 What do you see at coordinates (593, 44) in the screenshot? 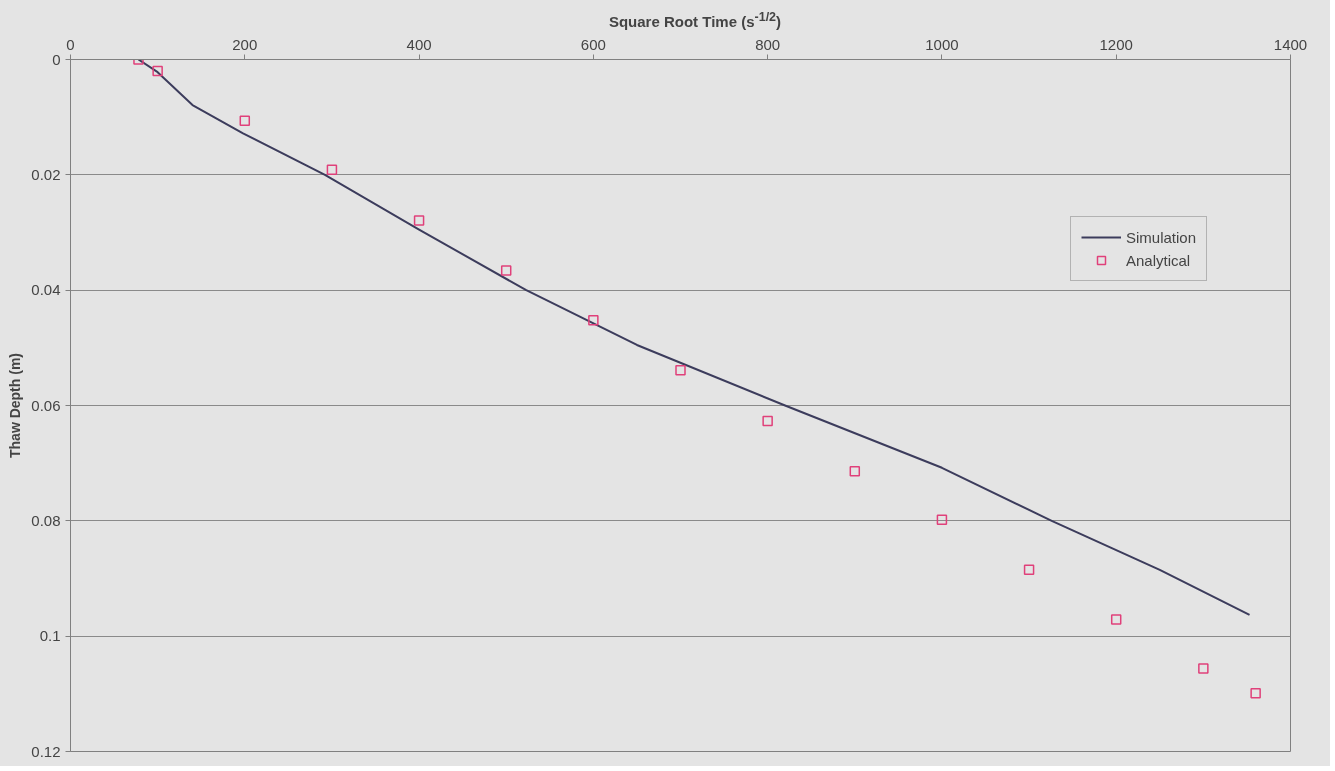
I see `x-tick-label: 600` at bounding box center [593, 44].